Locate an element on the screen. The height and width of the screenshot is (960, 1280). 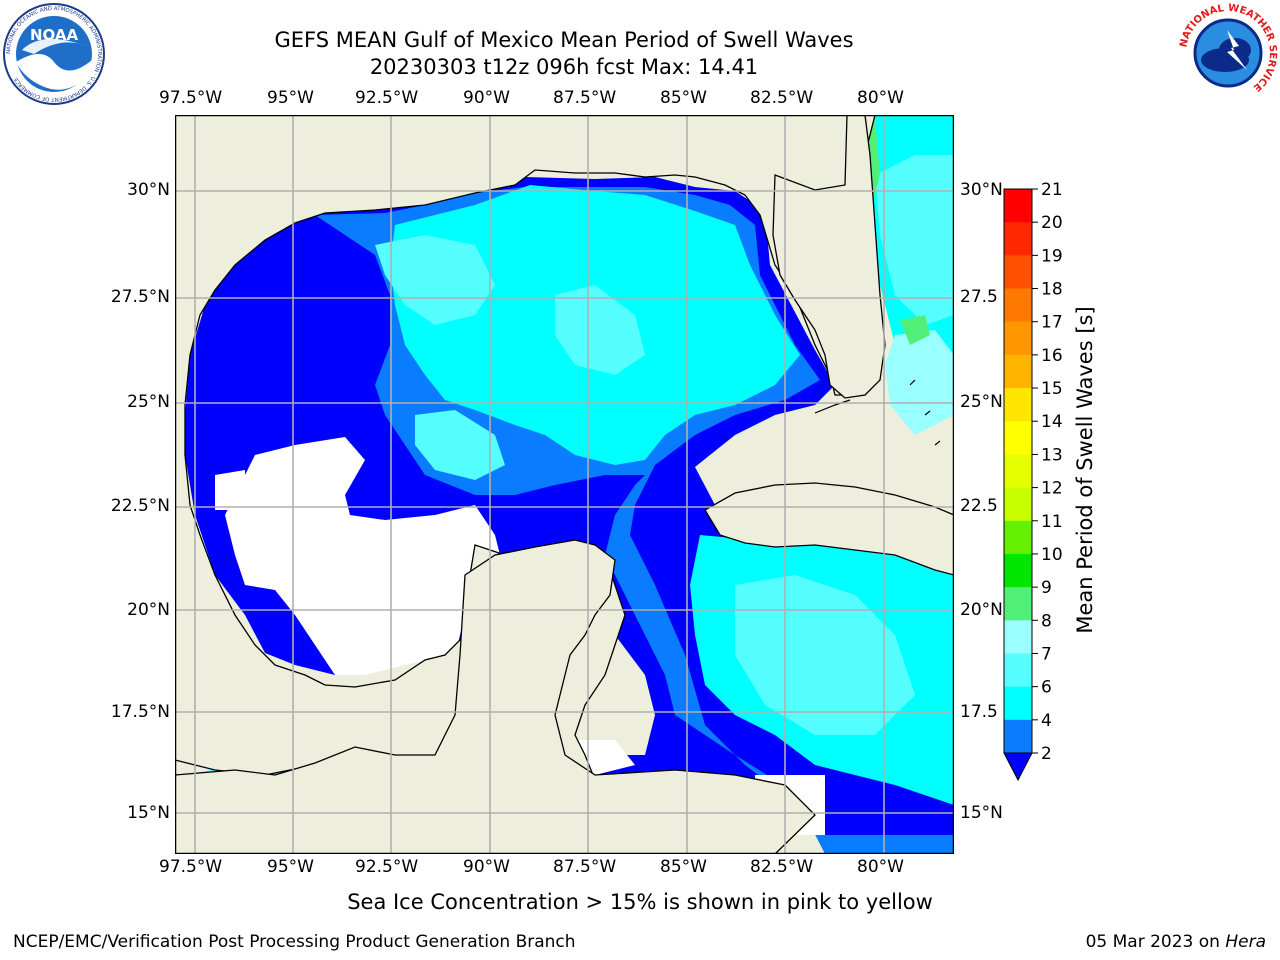
colorbar-ticks: 21 20 19 18 17 16 15 14 13 12 11 10 9 8 7 6 4 2 is located at coordinates (1047, 472).